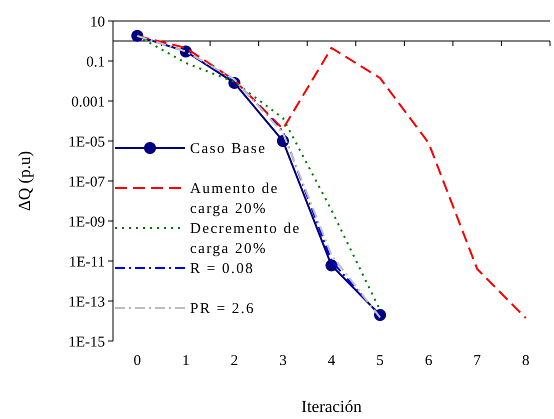 The width and height of the screenshot is (554, 419). I want to click on legend-label: R = 0.08, so click(222, 269).